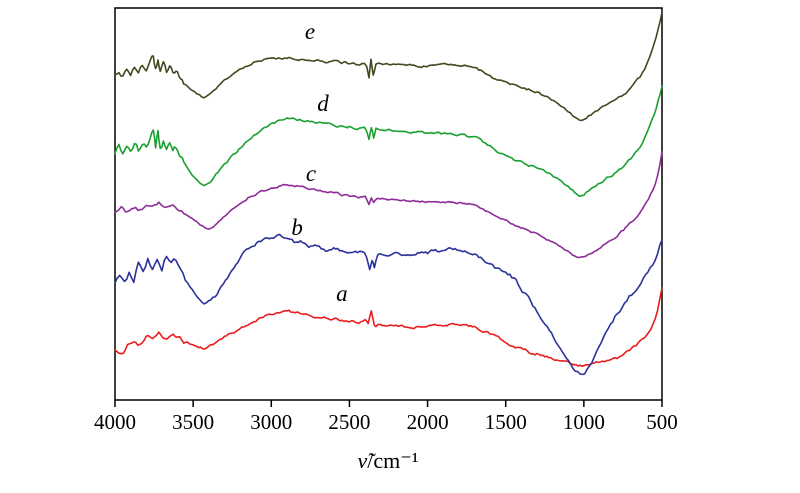  I want to click on x-axis-title-units: /cm⁻¹, so click(393, 460).